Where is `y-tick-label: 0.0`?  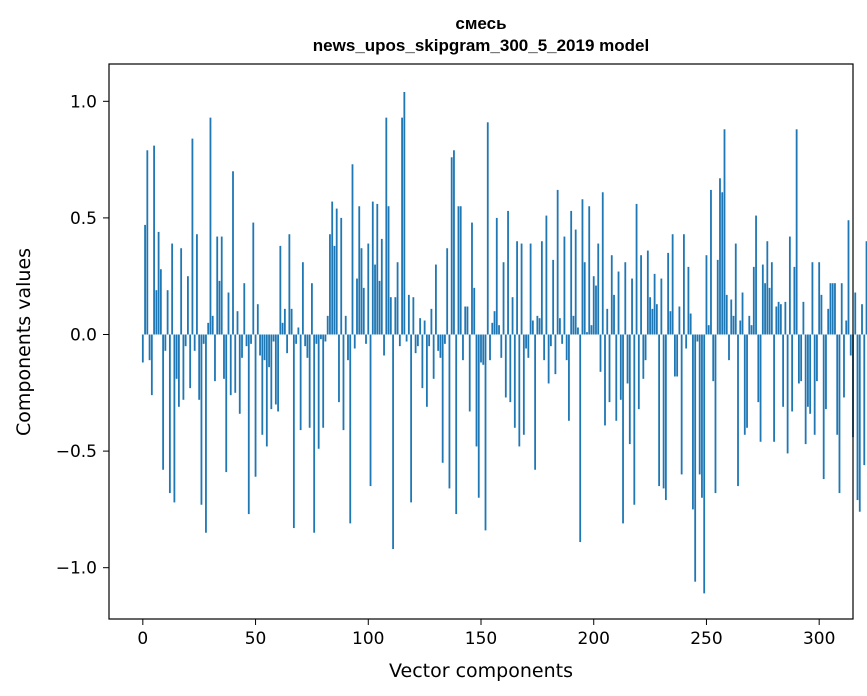 y-tick-label: 0.0 is located at coordinates (83, 336).